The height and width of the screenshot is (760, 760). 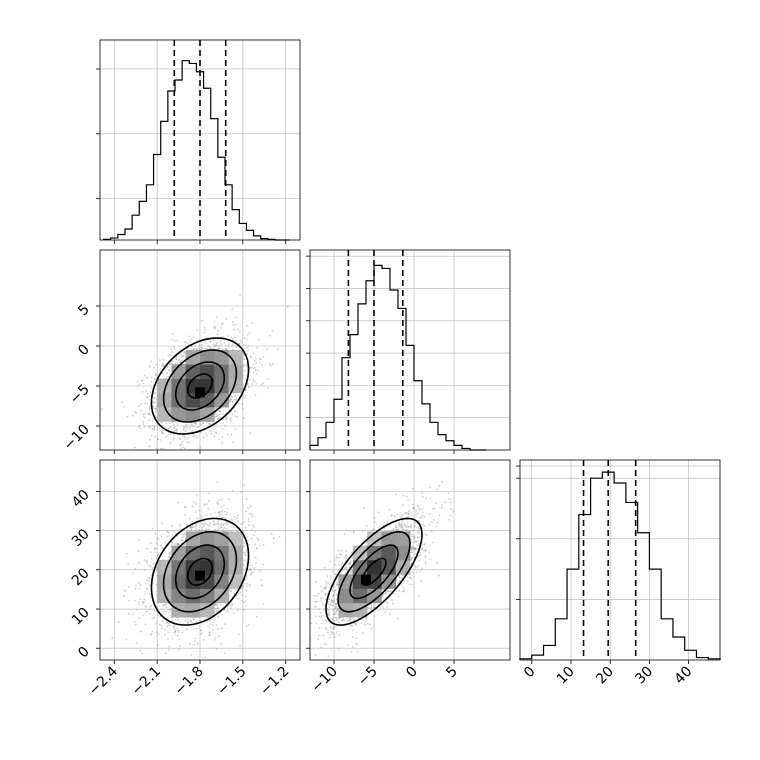 What do you see at coordinates (231, 681) in the screenshot?
I see `x-tick-label: −1.5` at bounding box center [231, 681].